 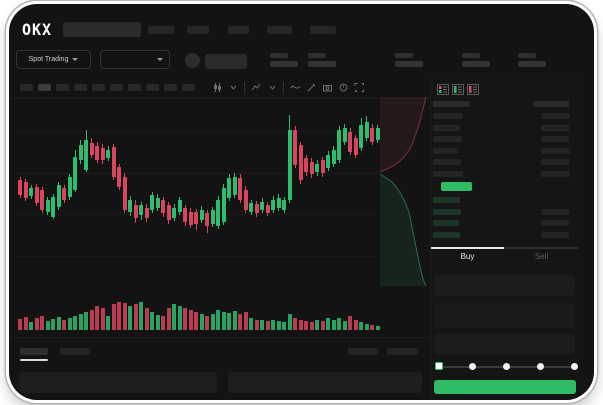 What do you see at coordinates (504, 344) in the screenshot?
I see `total-input` at bounding box center [504, 344].